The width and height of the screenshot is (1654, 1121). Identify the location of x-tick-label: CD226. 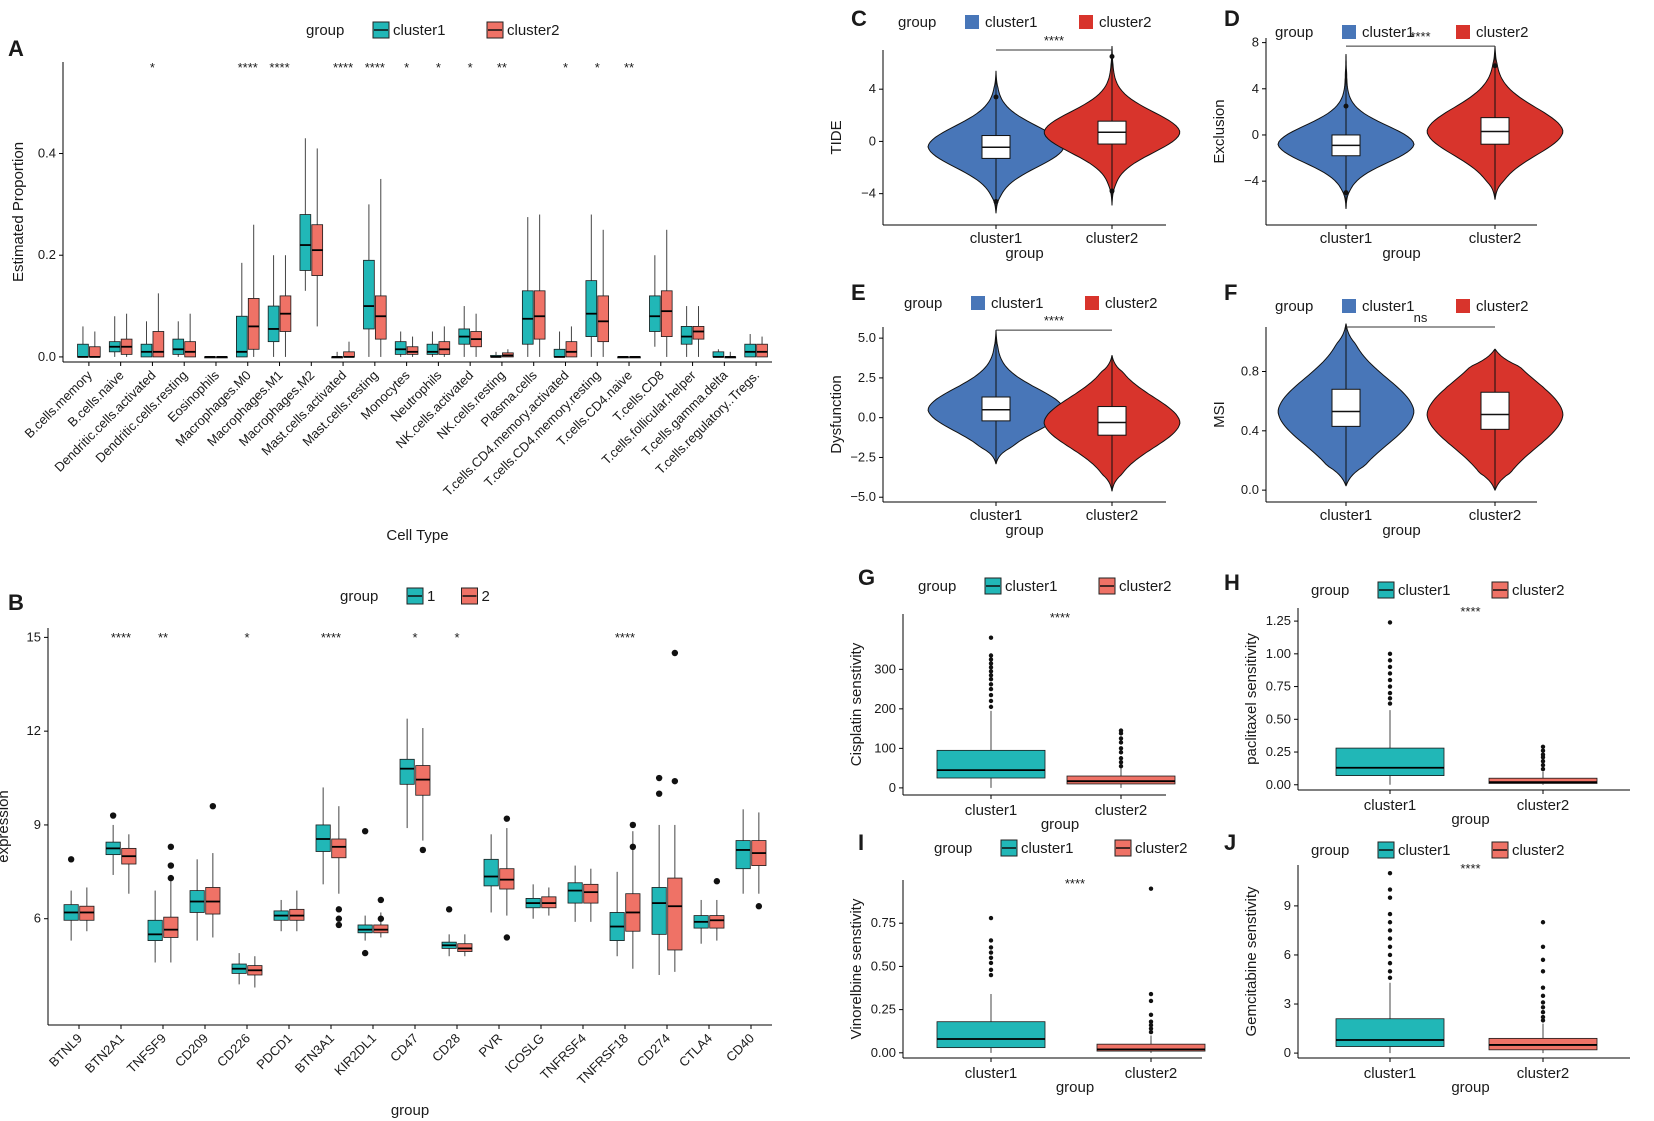
(233, 1050).